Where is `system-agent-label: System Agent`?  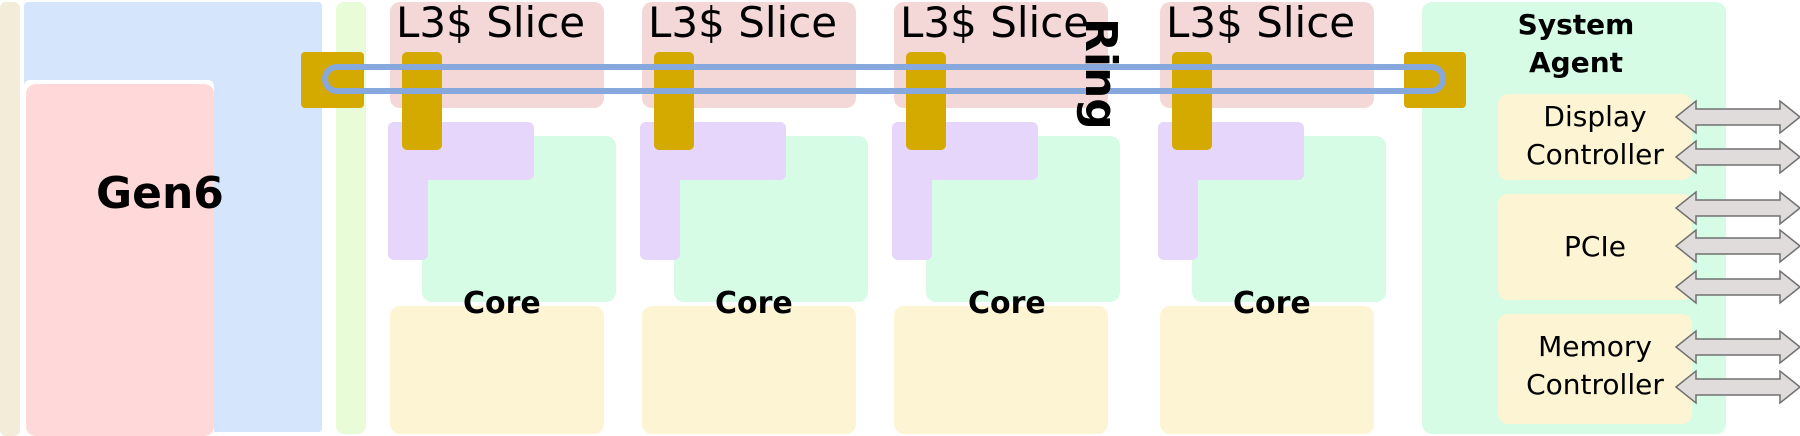
system-agent-label: System Agent is located at coordinates (1576, 43).